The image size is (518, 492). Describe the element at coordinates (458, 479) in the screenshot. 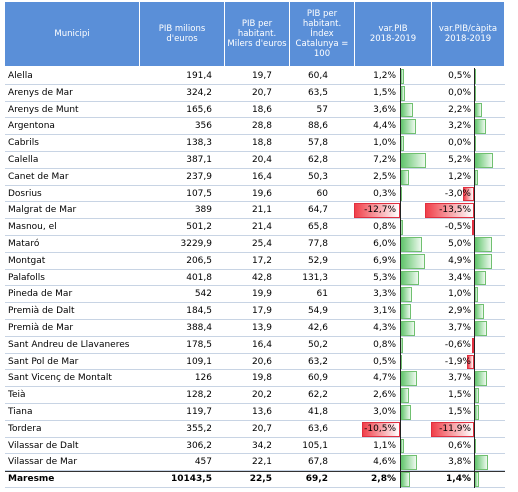

I see `cell-value: 1,4%` at that location.